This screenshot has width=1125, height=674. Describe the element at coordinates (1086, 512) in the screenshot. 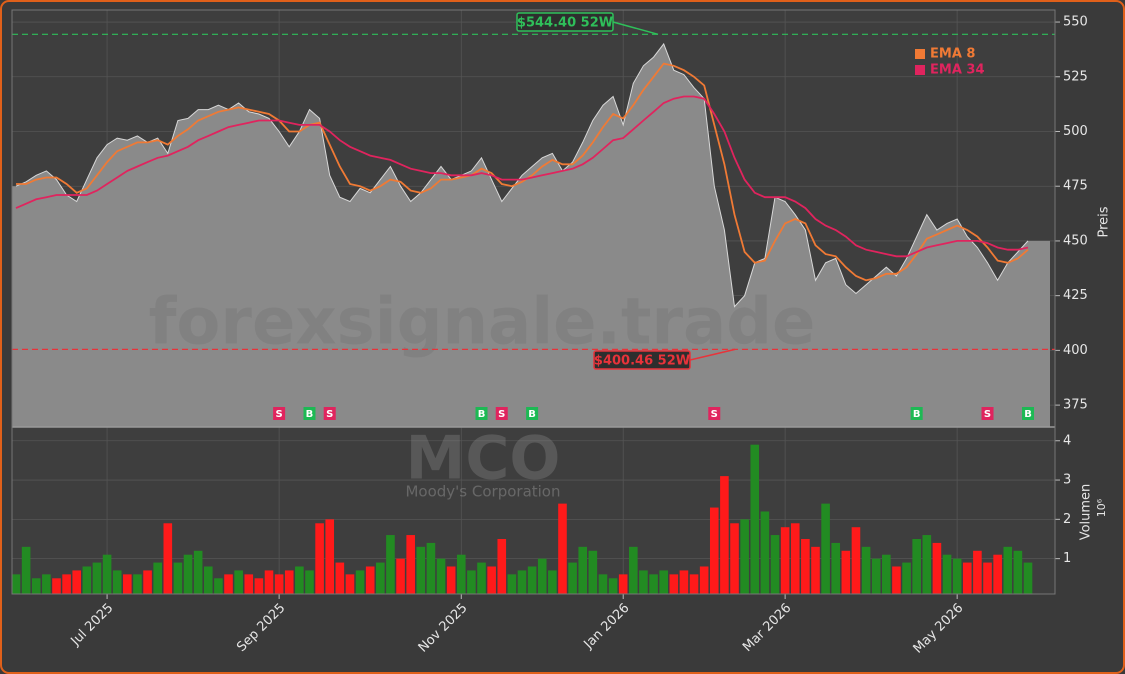

I see `y-axis-label: Volumen` at that location.